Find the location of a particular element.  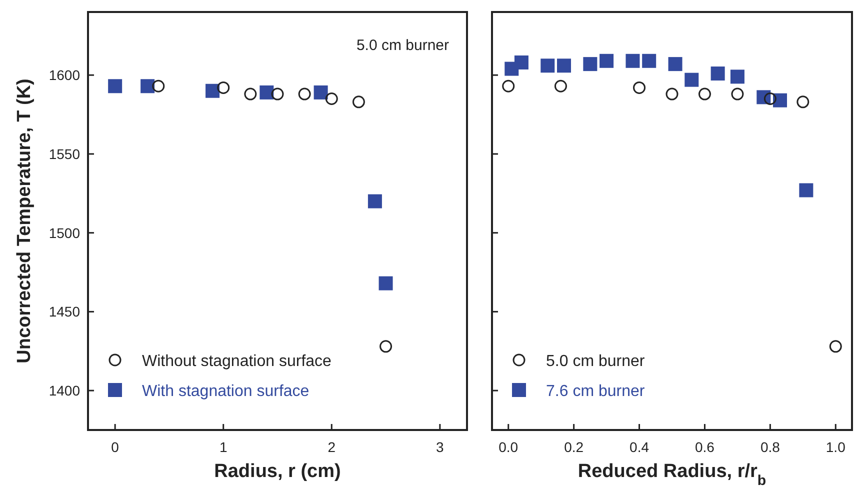

legend-label: 7.6 cm burner is located at coordinates (596, 391).